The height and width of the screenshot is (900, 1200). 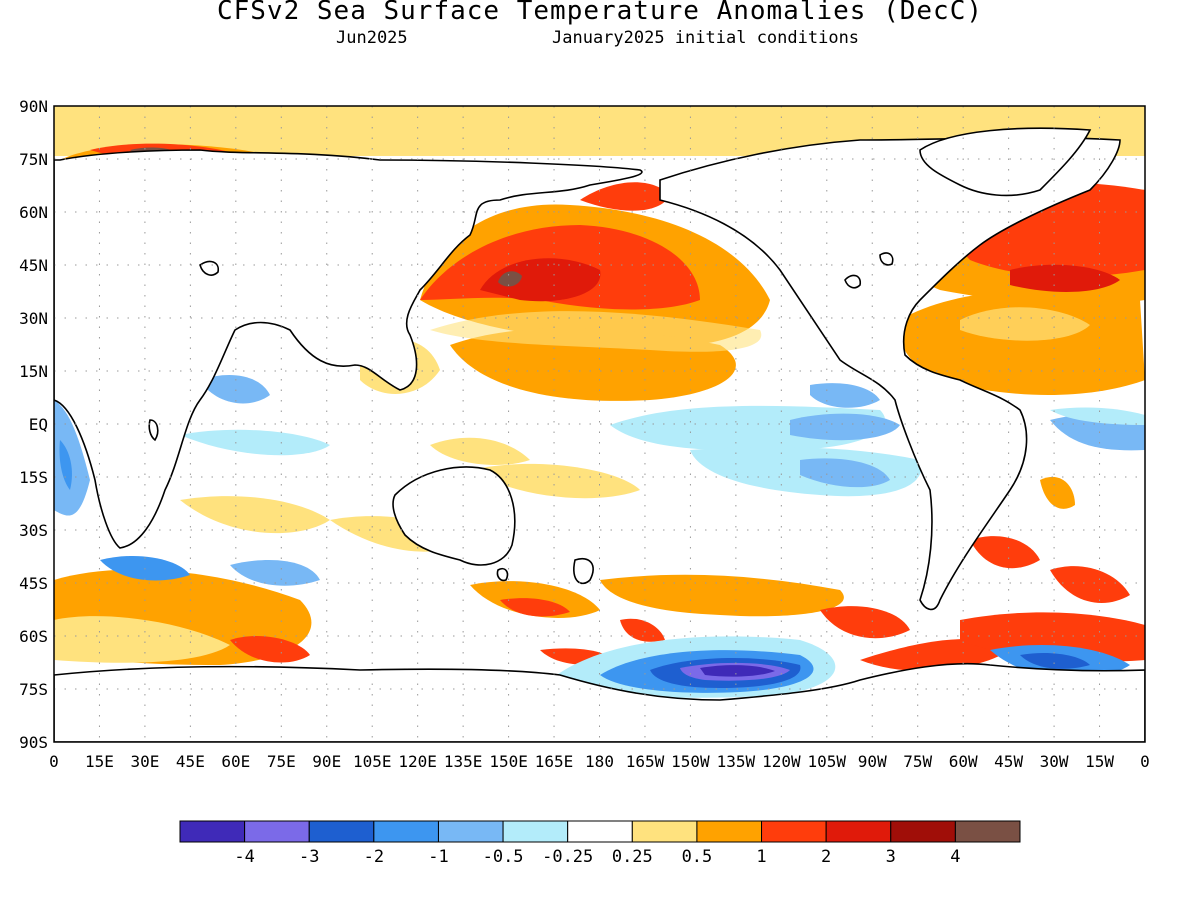 What do you see at coordinates (309, 857) in the screenshot?
I see `colorbar-label: -3` at bounding box center [309, 857].